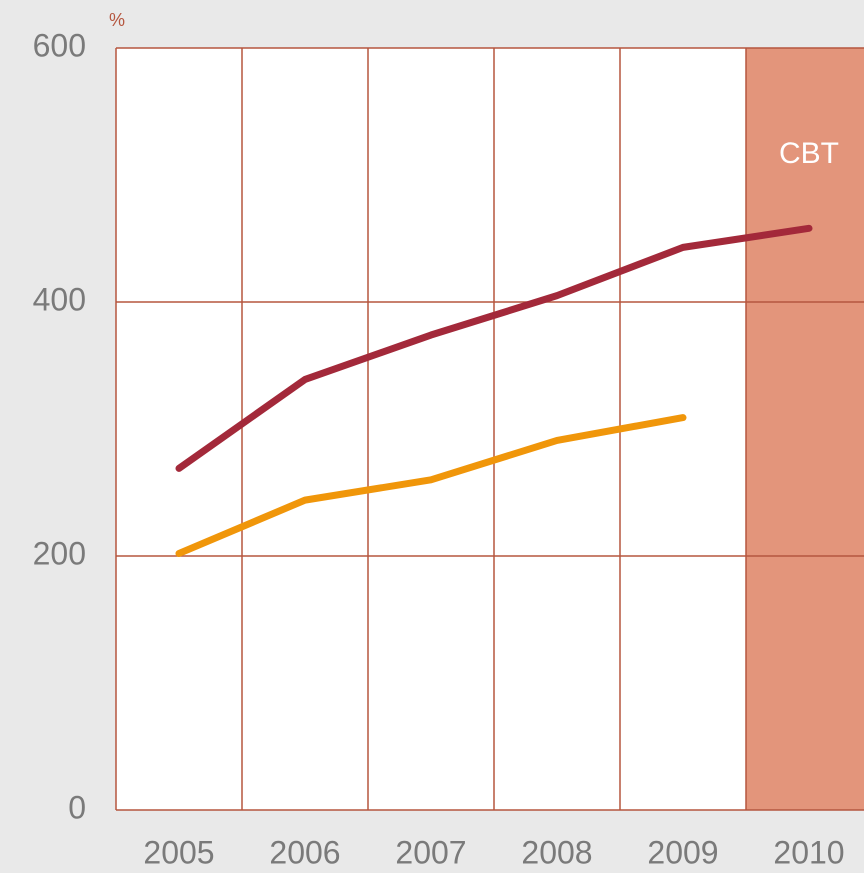 The image size is (864, 873). I want to click on highlight-band, so click(805, 429).